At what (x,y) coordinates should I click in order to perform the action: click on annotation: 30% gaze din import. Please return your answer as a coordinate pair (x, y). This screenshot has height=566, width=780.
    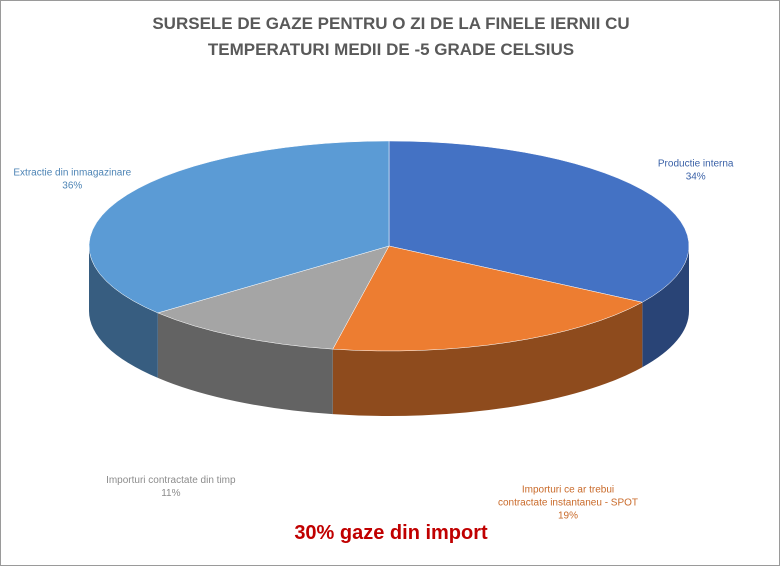
    Looking at the image, I should click on (391, 533).